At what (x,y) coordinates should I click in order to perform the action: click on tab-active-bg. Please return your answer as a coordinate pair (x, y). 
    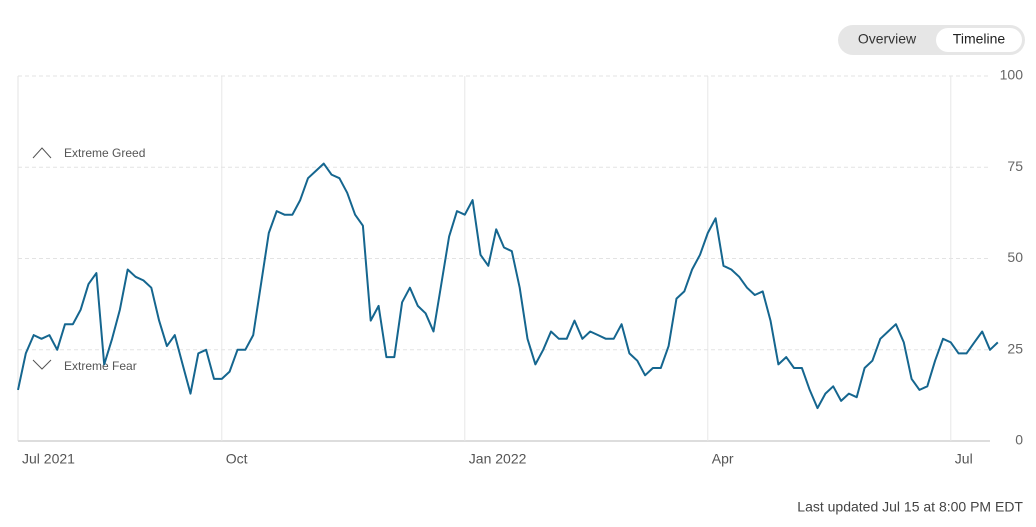
    Looking at the image, I should click on (979, 40).